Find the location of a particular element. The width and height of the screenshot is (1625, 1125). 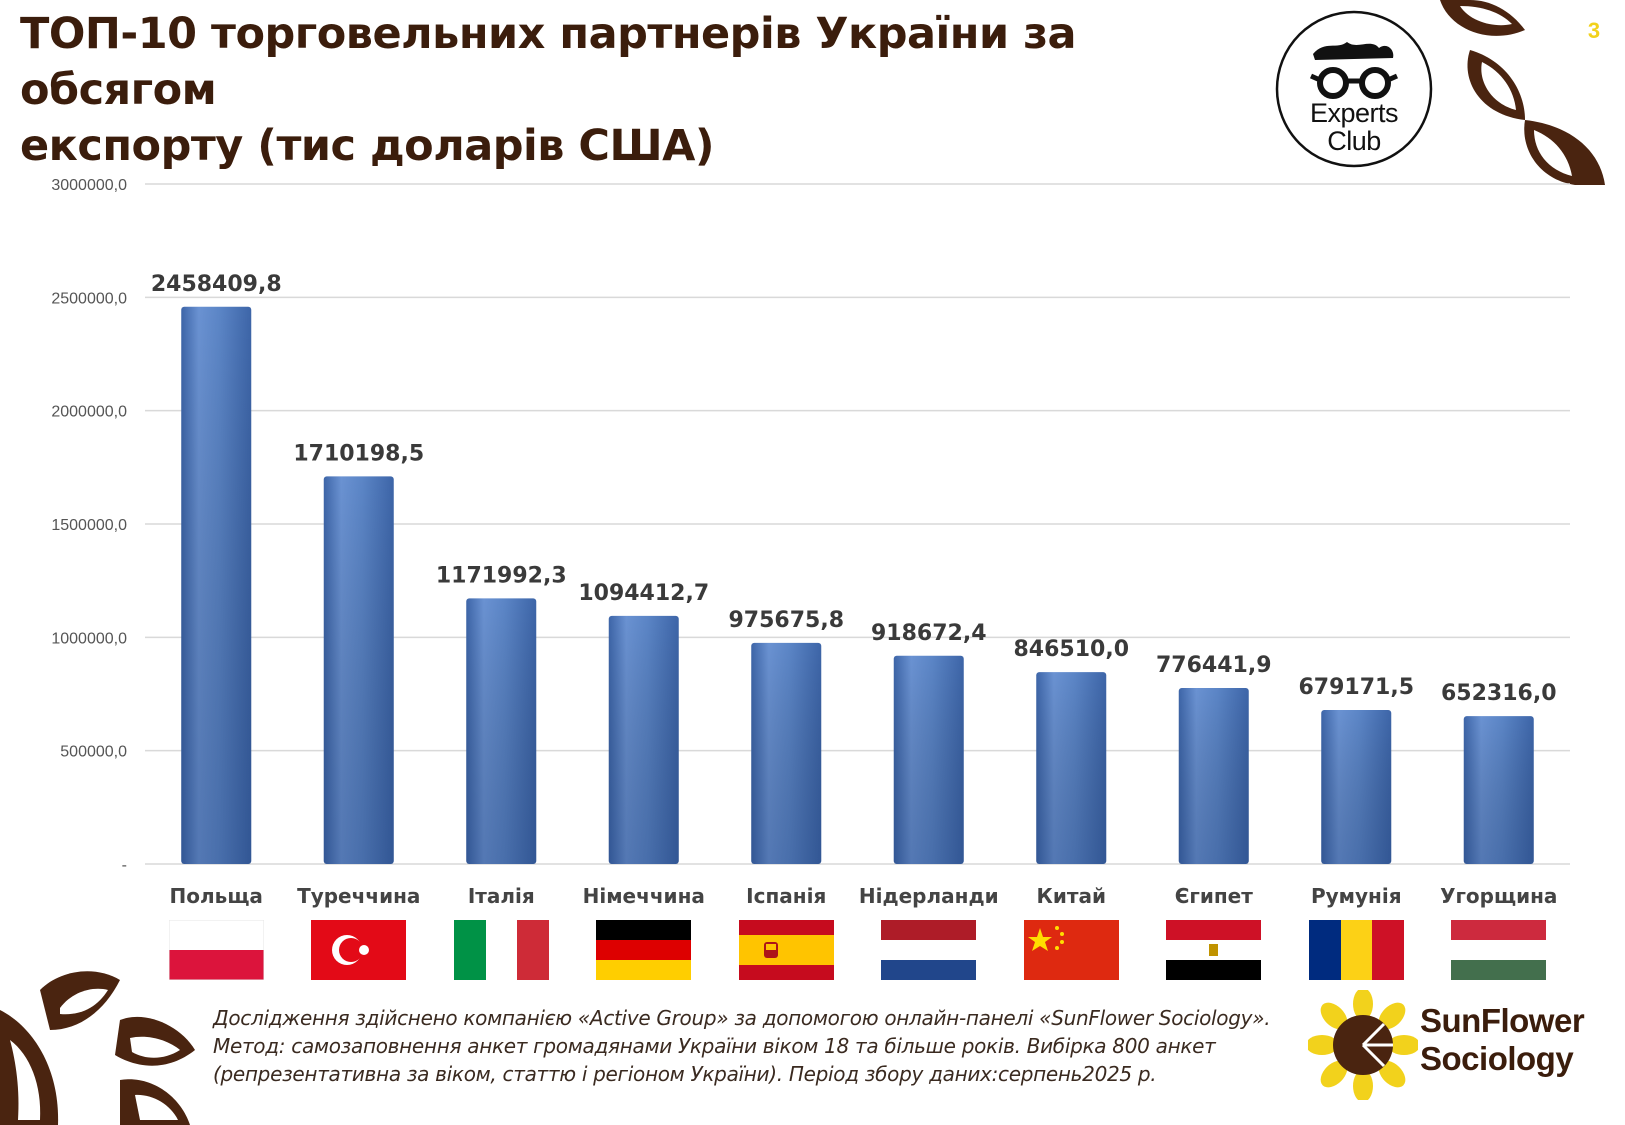

category-label: Угорщина is located at coordinates (1498, 896).